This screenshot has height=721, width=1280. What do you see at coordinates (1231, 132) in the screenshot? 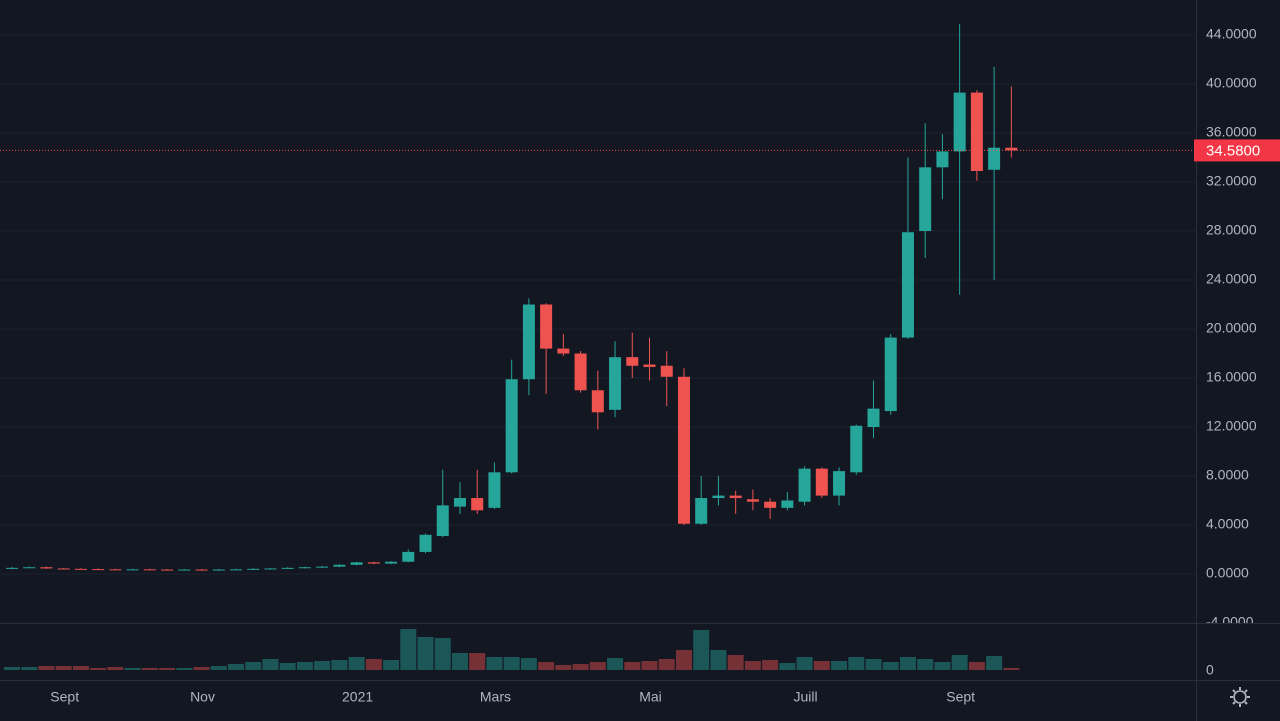
I see `y-tick-label: 36.0000` at bounding box center [1231, 132].